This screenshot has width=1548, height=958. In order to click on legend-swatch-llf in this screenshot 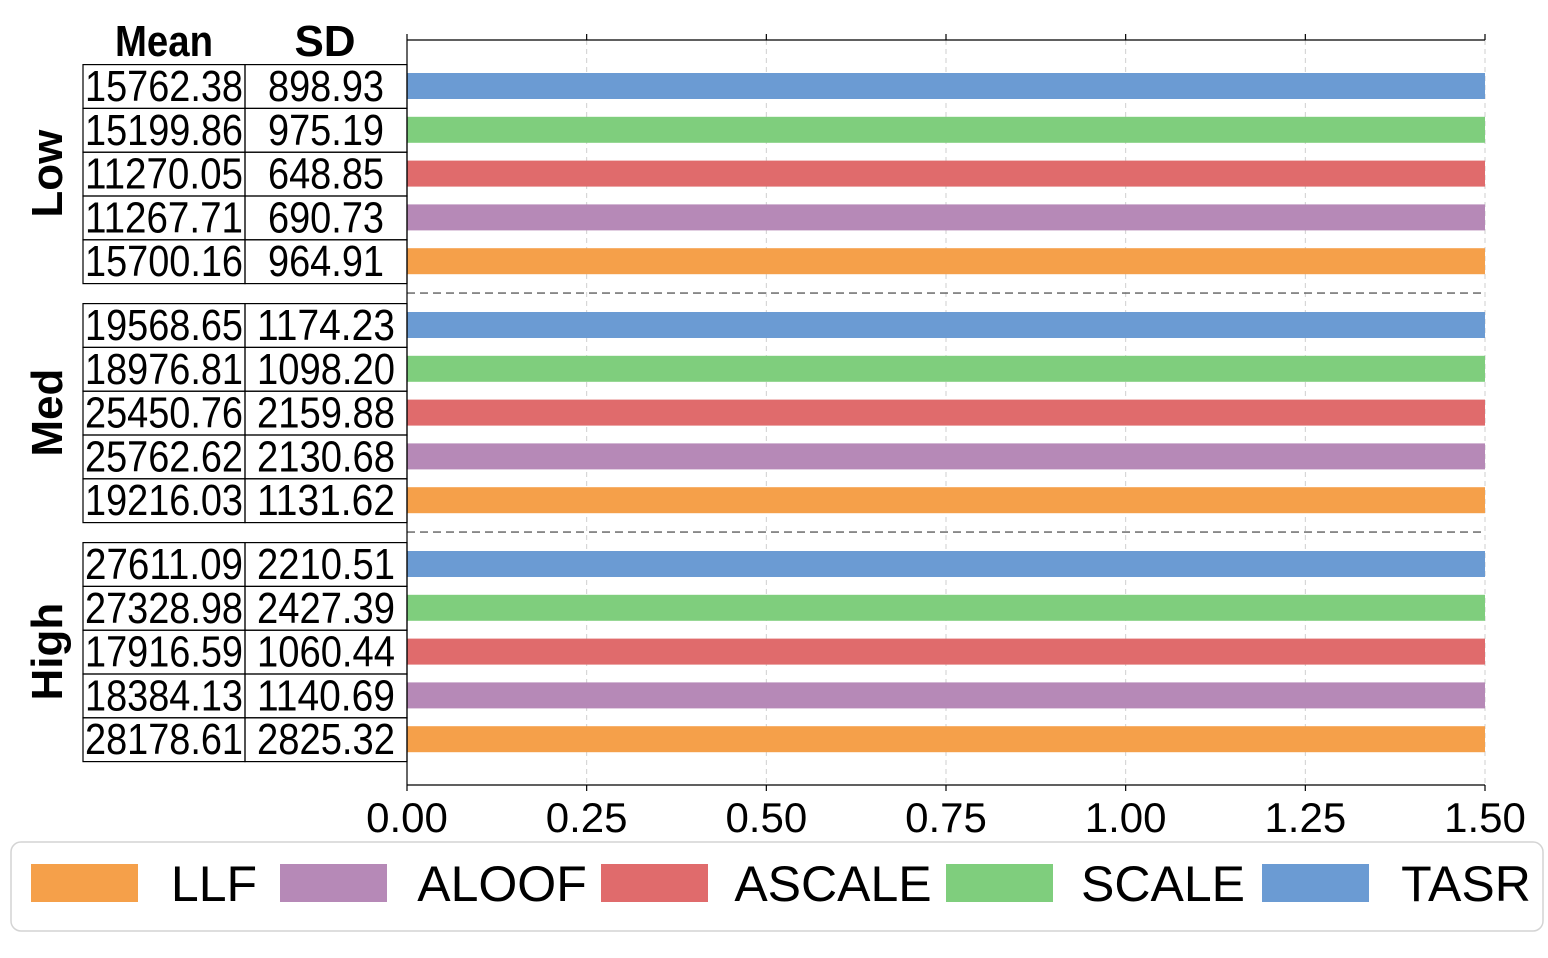, I will do `click(84, 883)`.